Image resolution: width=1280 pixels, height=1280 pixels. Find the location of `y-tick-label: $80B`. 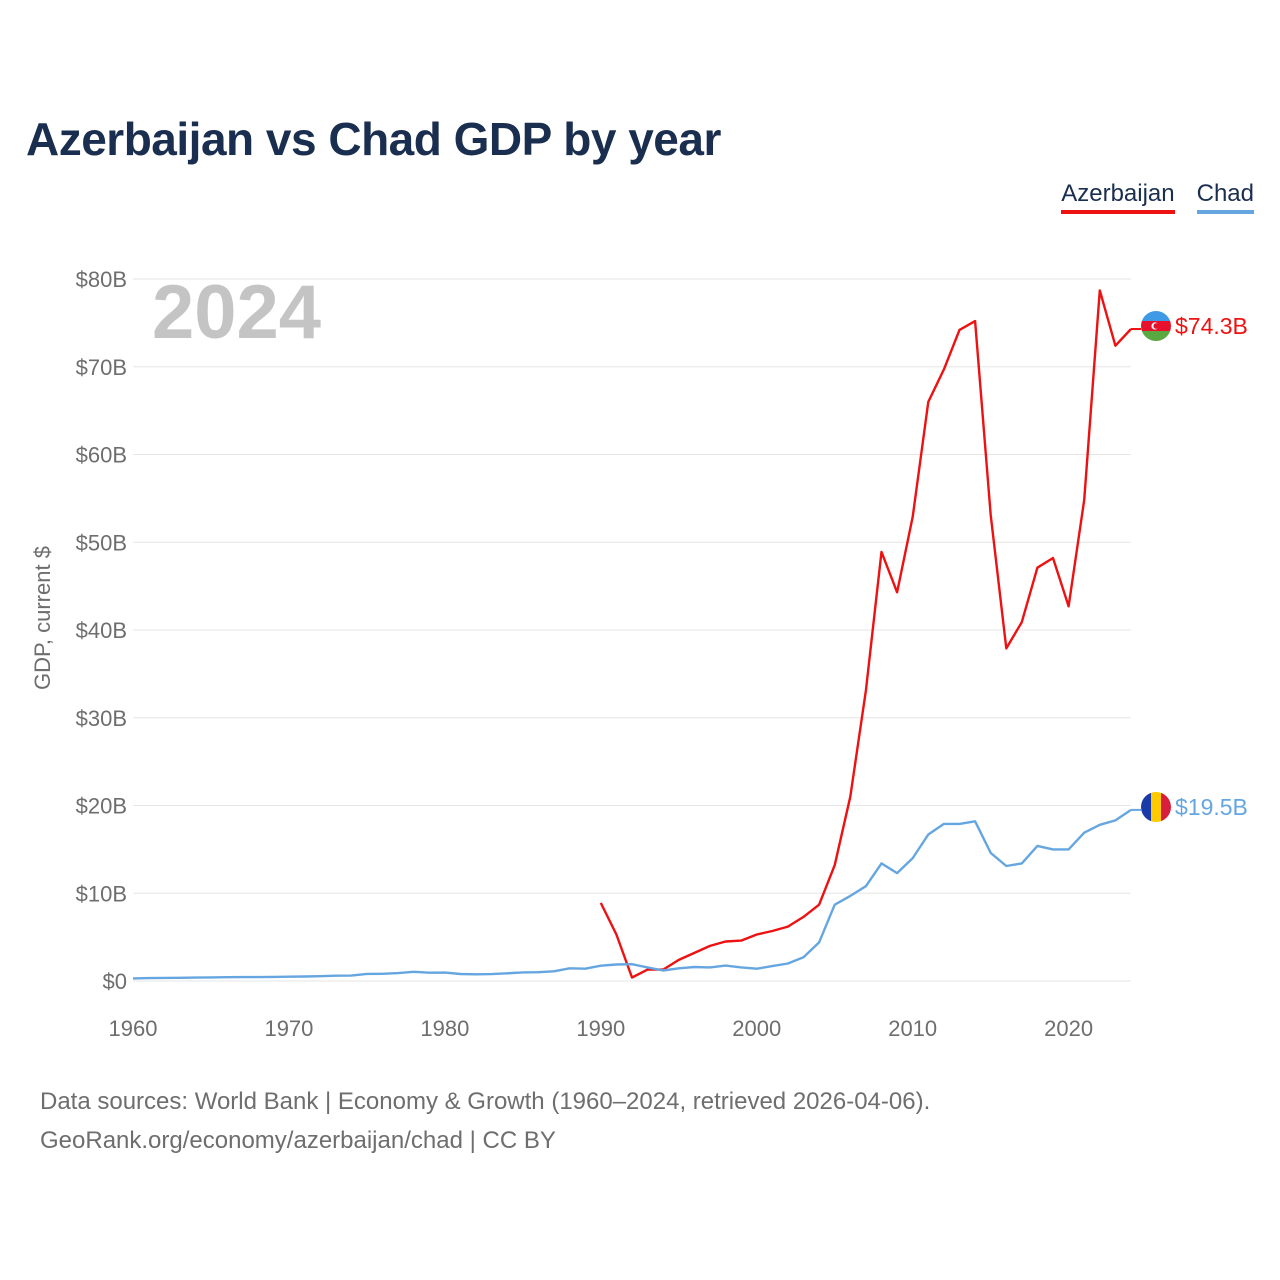

y-tick-label: $80B is located at coordinates (101, 279).